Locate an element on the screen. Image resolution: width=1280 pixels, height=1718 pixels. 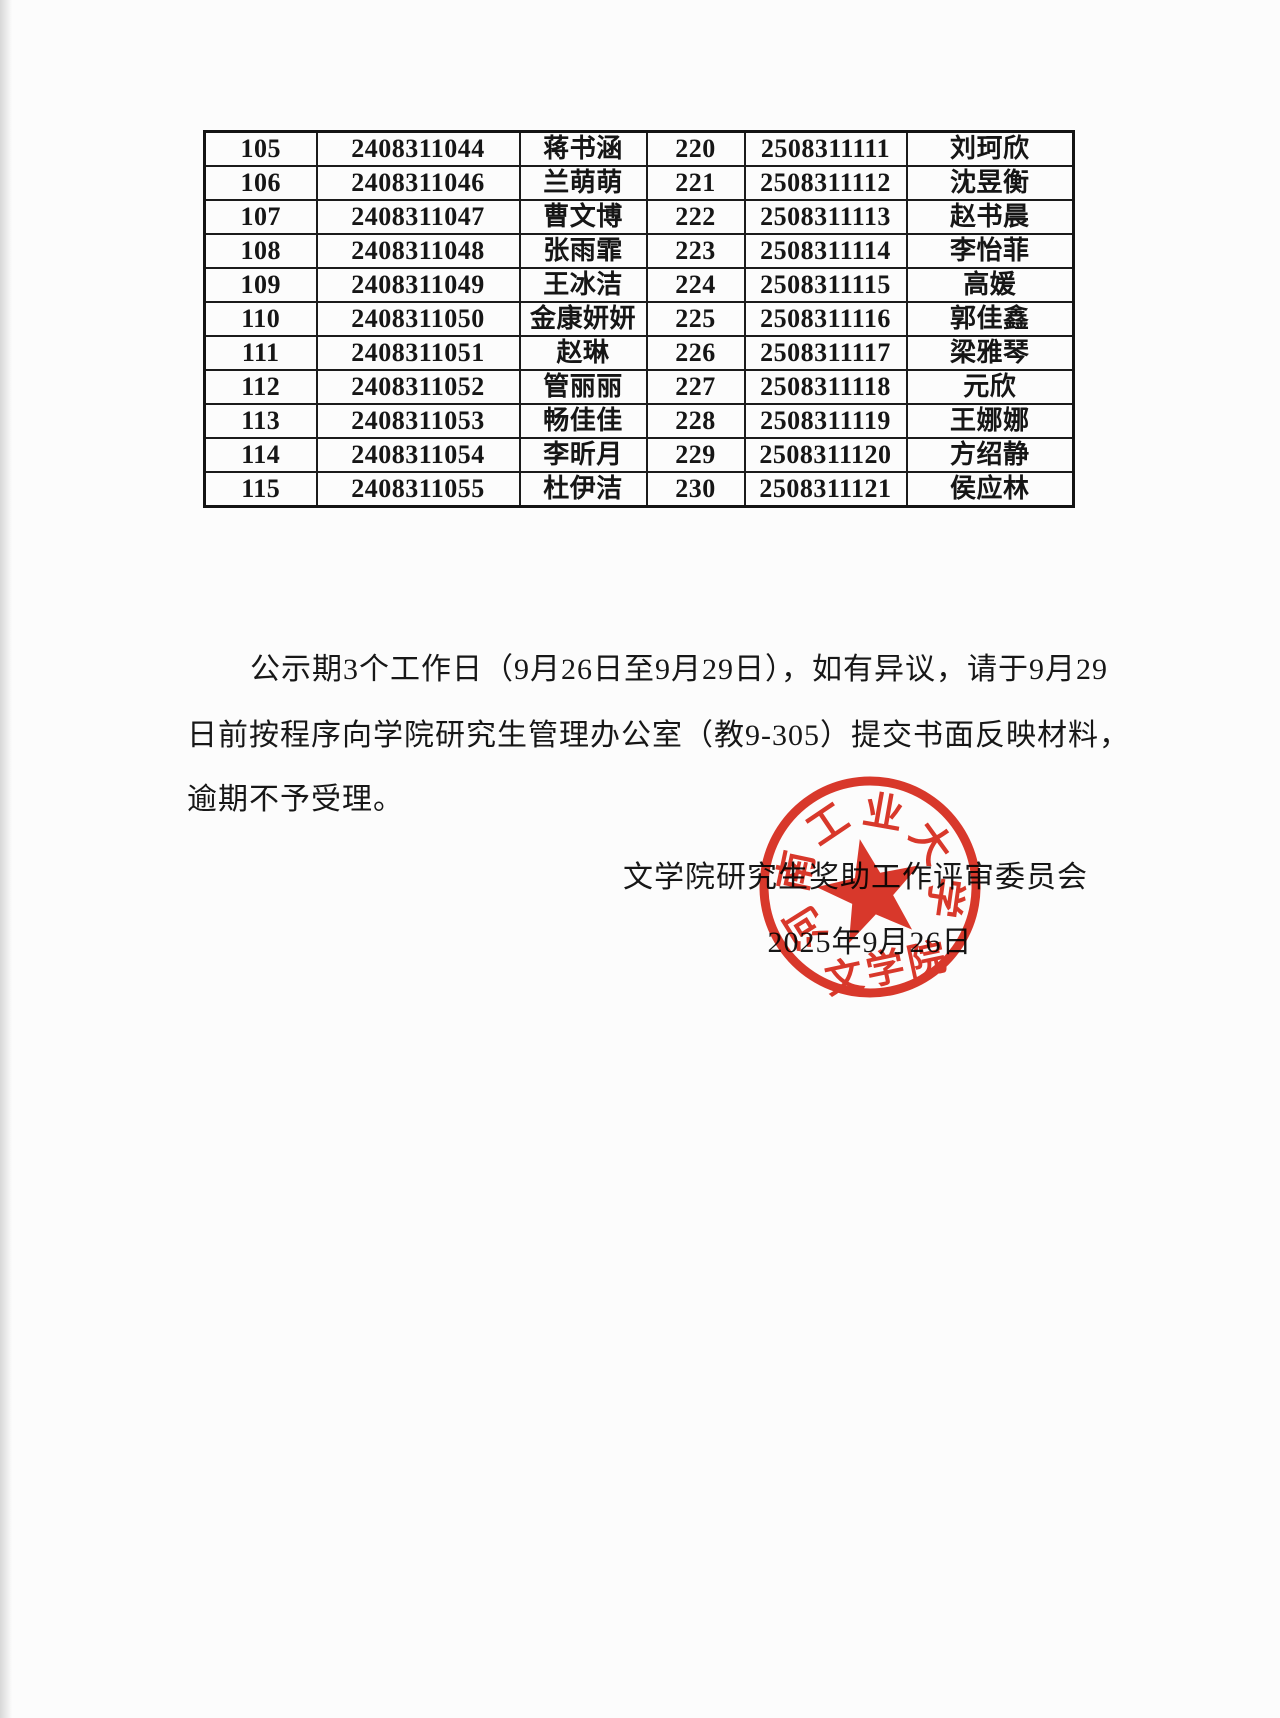
table-cell-id1: 2408311049 is located at coordinates (418, 285).